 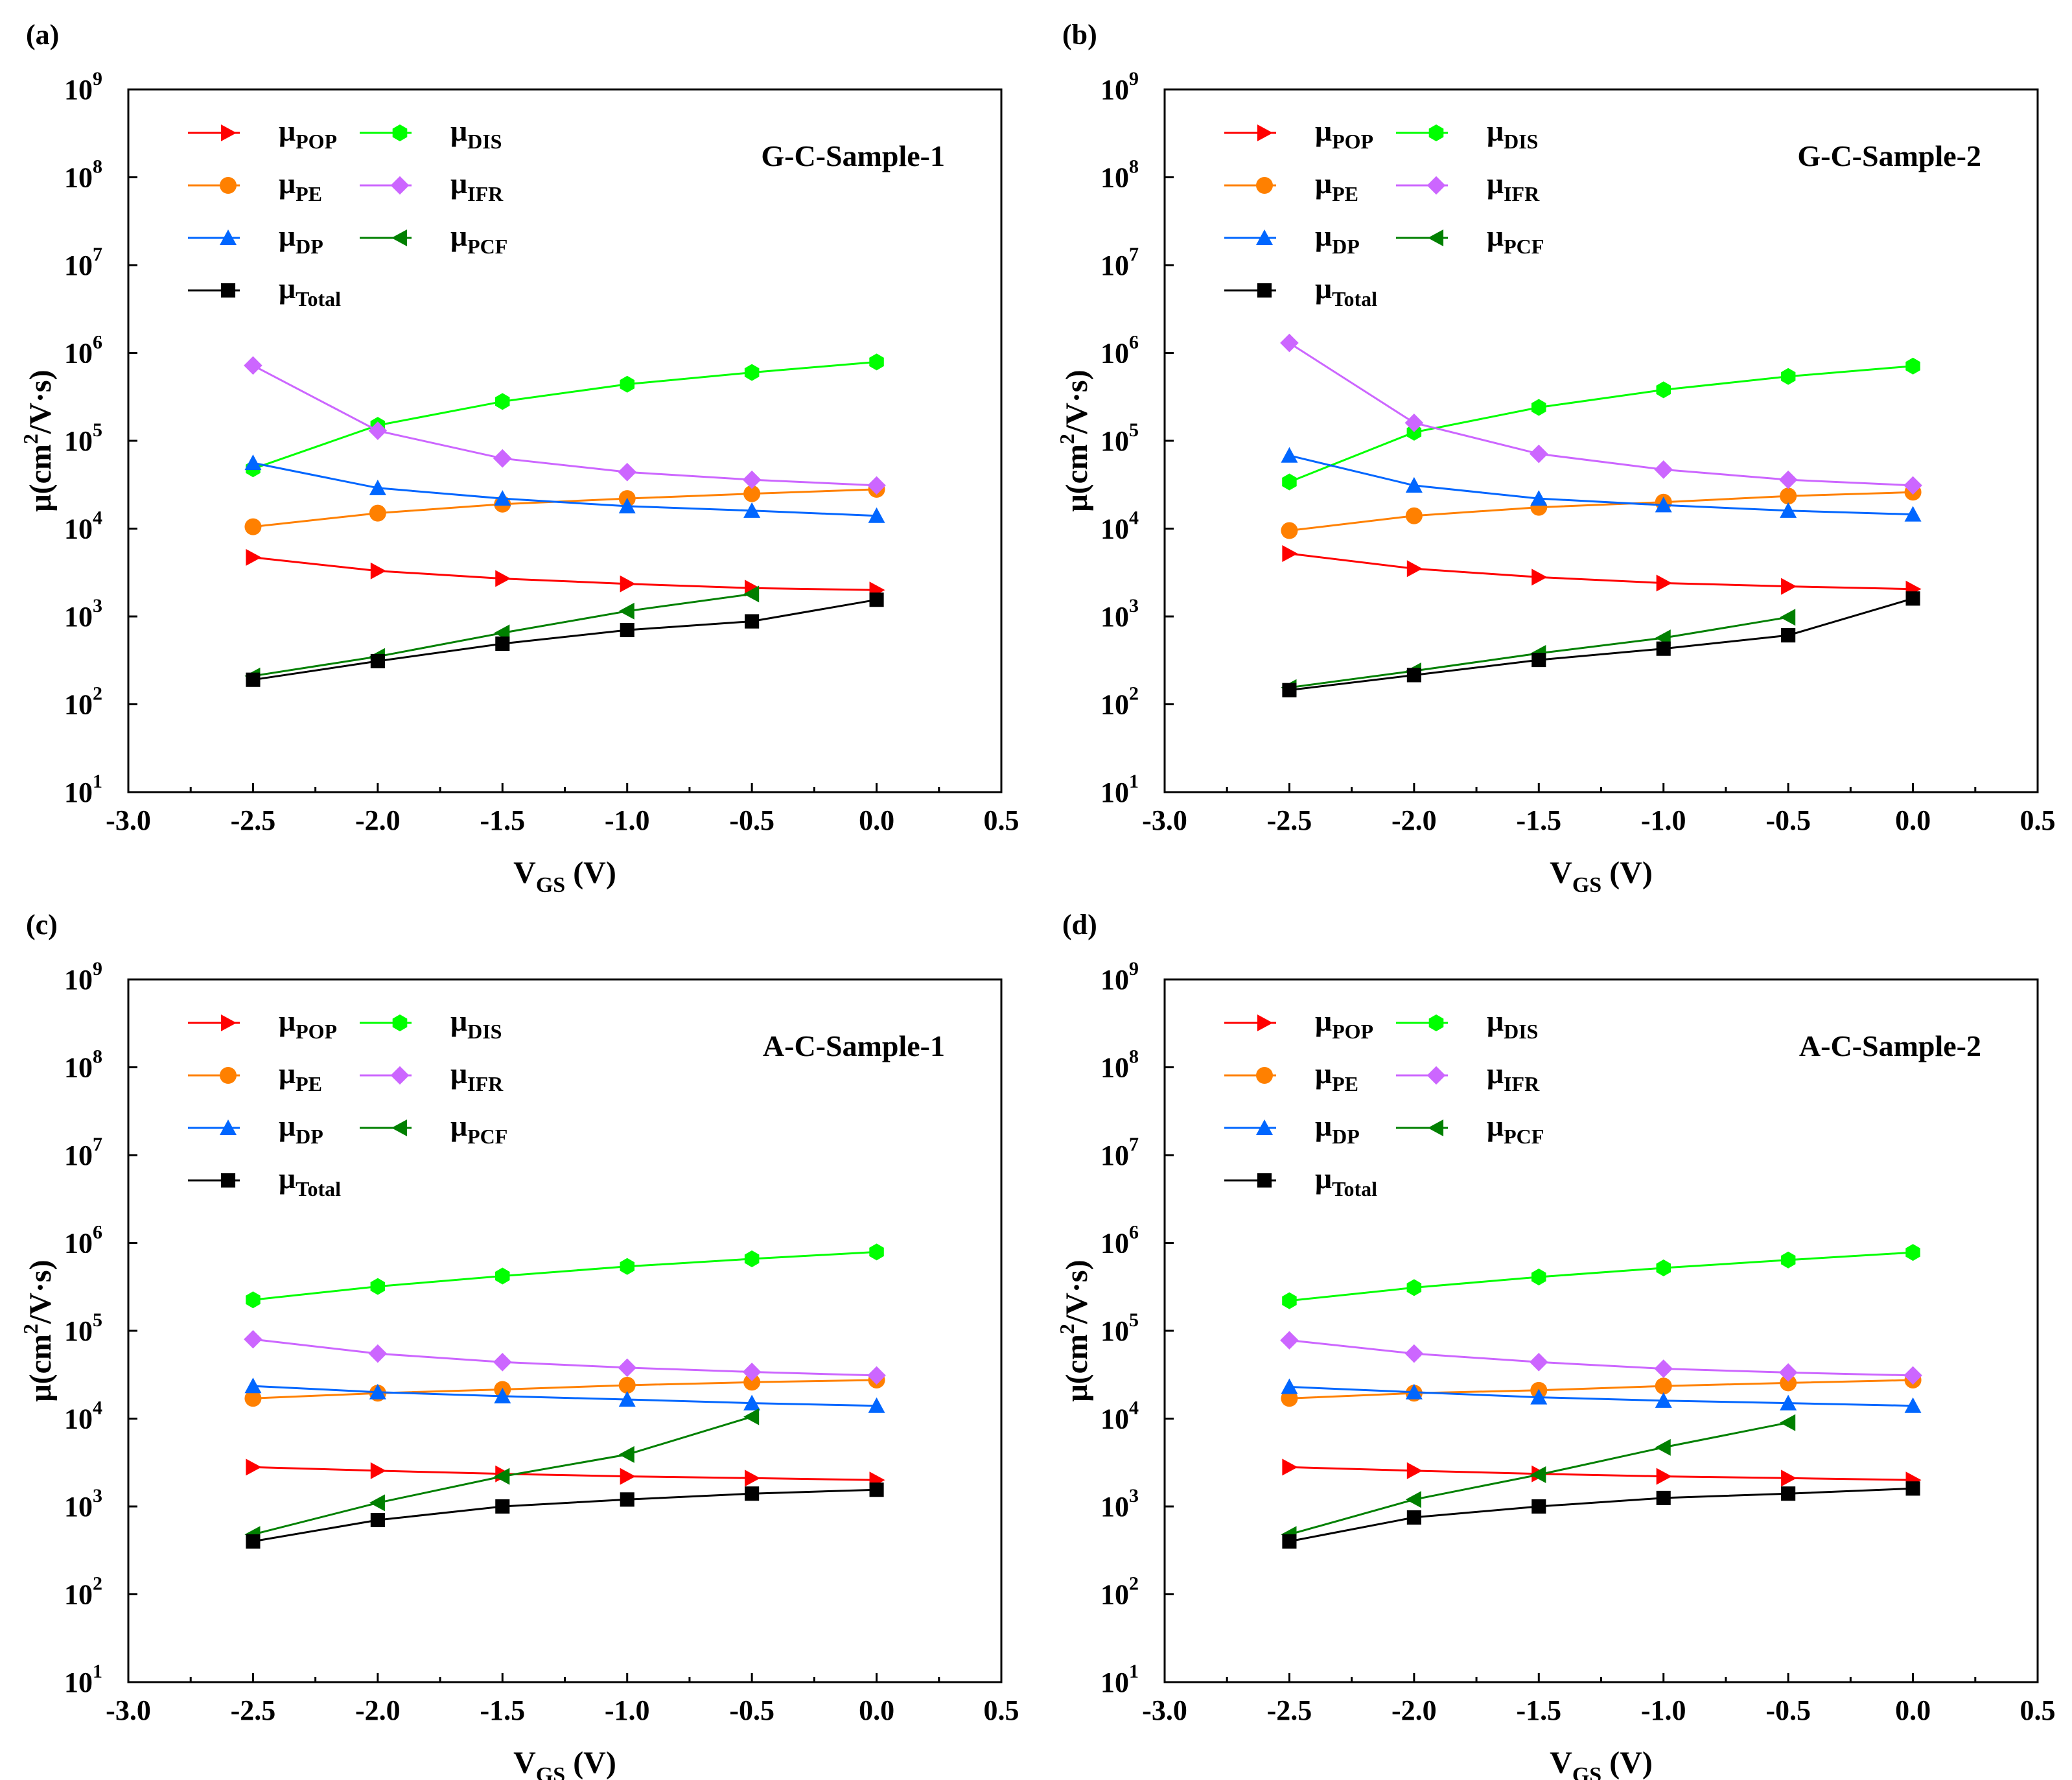 What do you see at coordinates (1292, 239) in the screenshot?
I see `legend-item-dp: μDP` at bounding box center [1292, 239].